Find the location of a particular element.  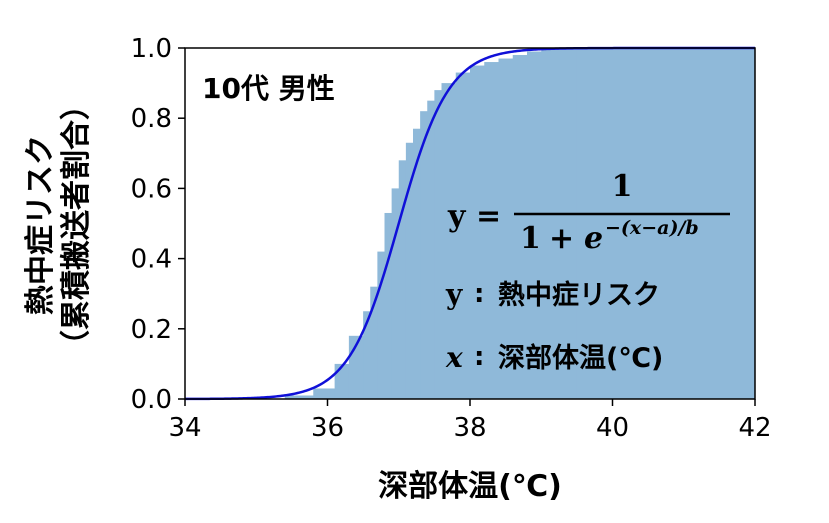

formula-numerator: 1 is located at coordinates (622, 186).